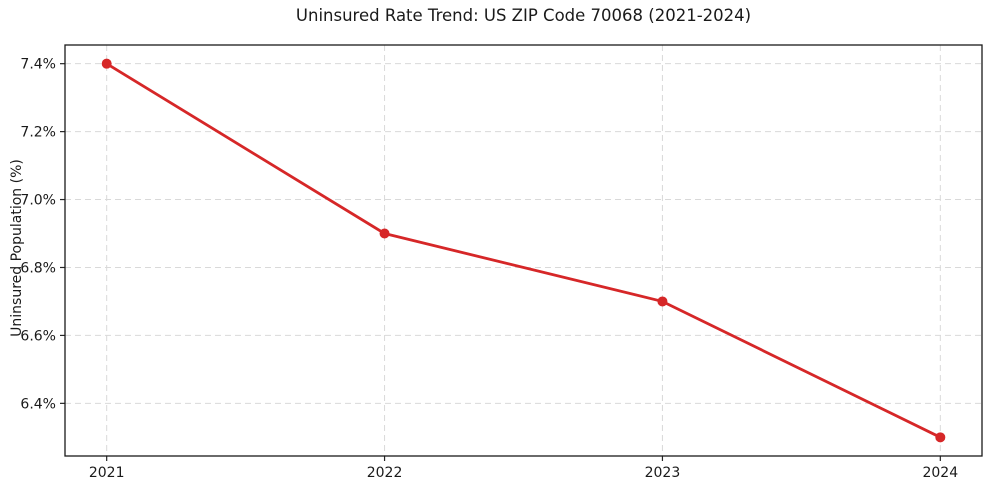  What do you see at coordinates (385, 473) in the screenshot?
I see `x-tick-label: 2022` at bounding box center [385, 473].